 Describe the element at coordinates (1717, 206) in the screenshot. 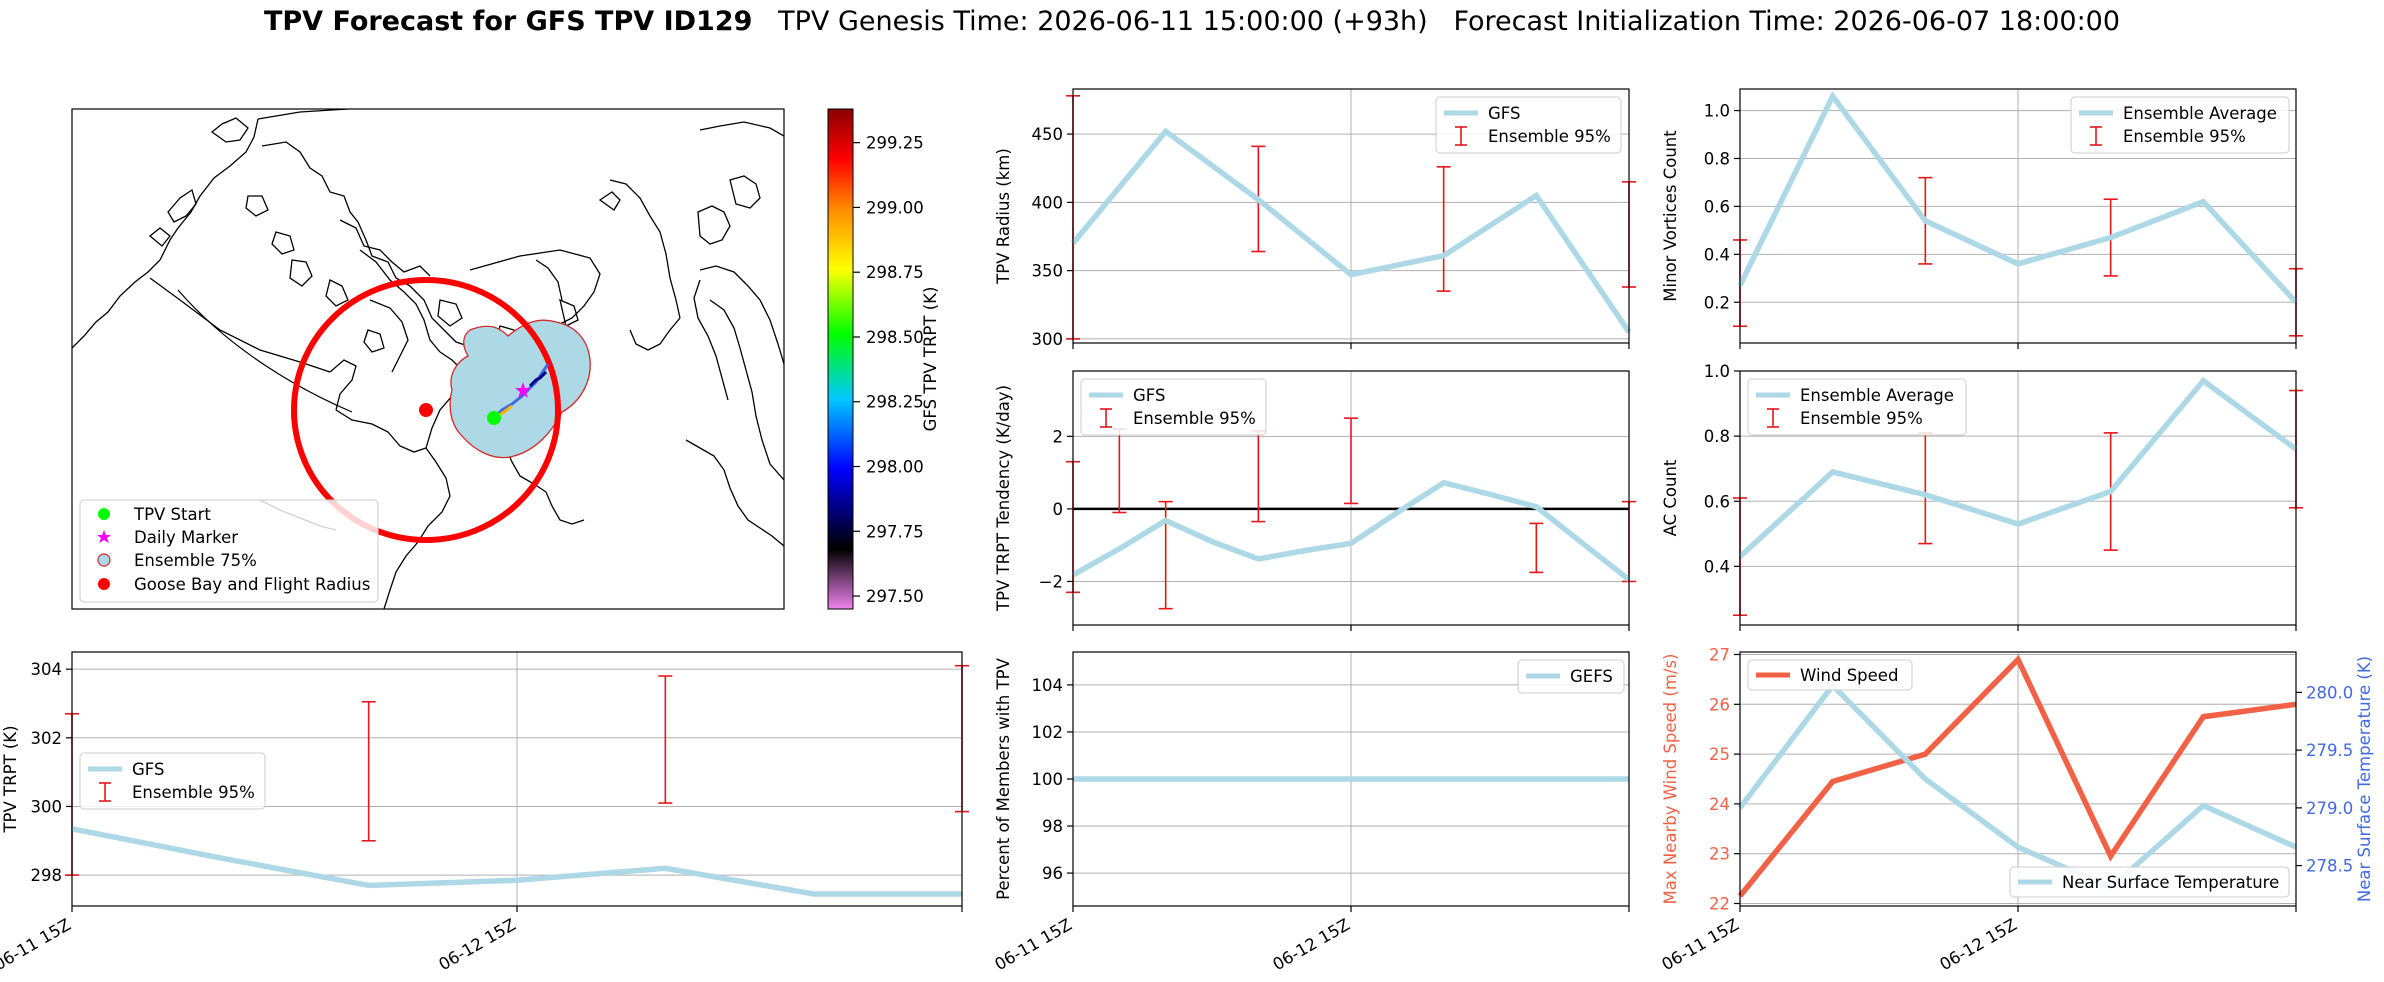

I see `y-tick-label: 0.6` at that location.